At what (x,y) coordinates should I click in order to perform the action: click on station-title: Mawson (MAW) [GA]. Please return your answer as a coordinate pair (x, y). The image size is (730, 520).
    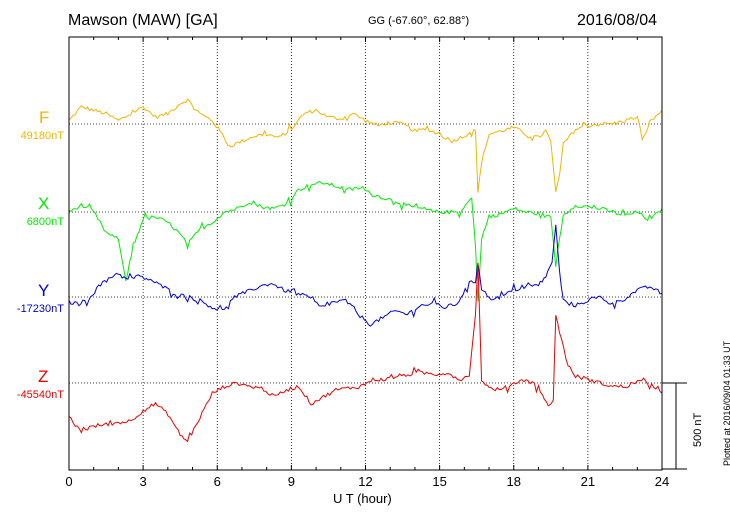
    Looking at the image, I should click on (143, 20).